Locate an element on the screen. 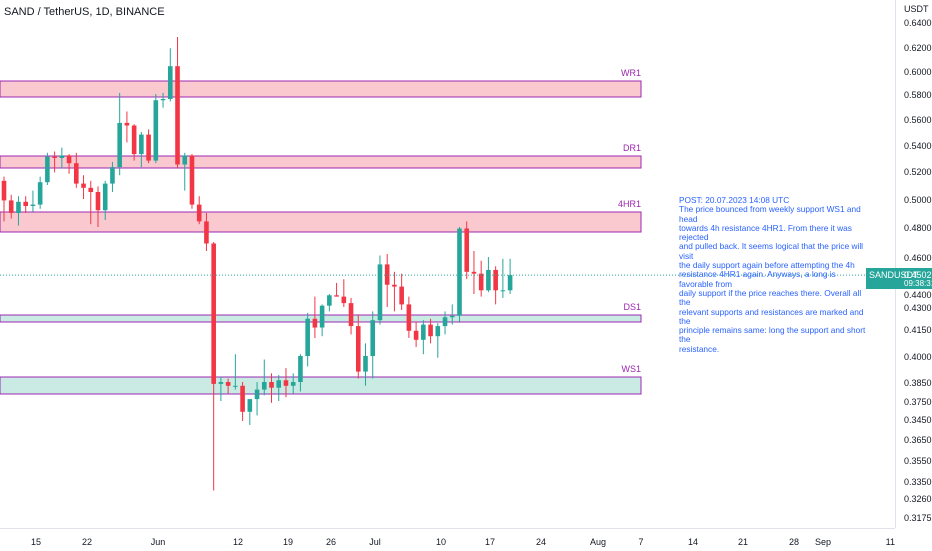 This screenshot has height=551, width=932. candle-countdown: 09:38:31 is located at coordinates (918, 283).